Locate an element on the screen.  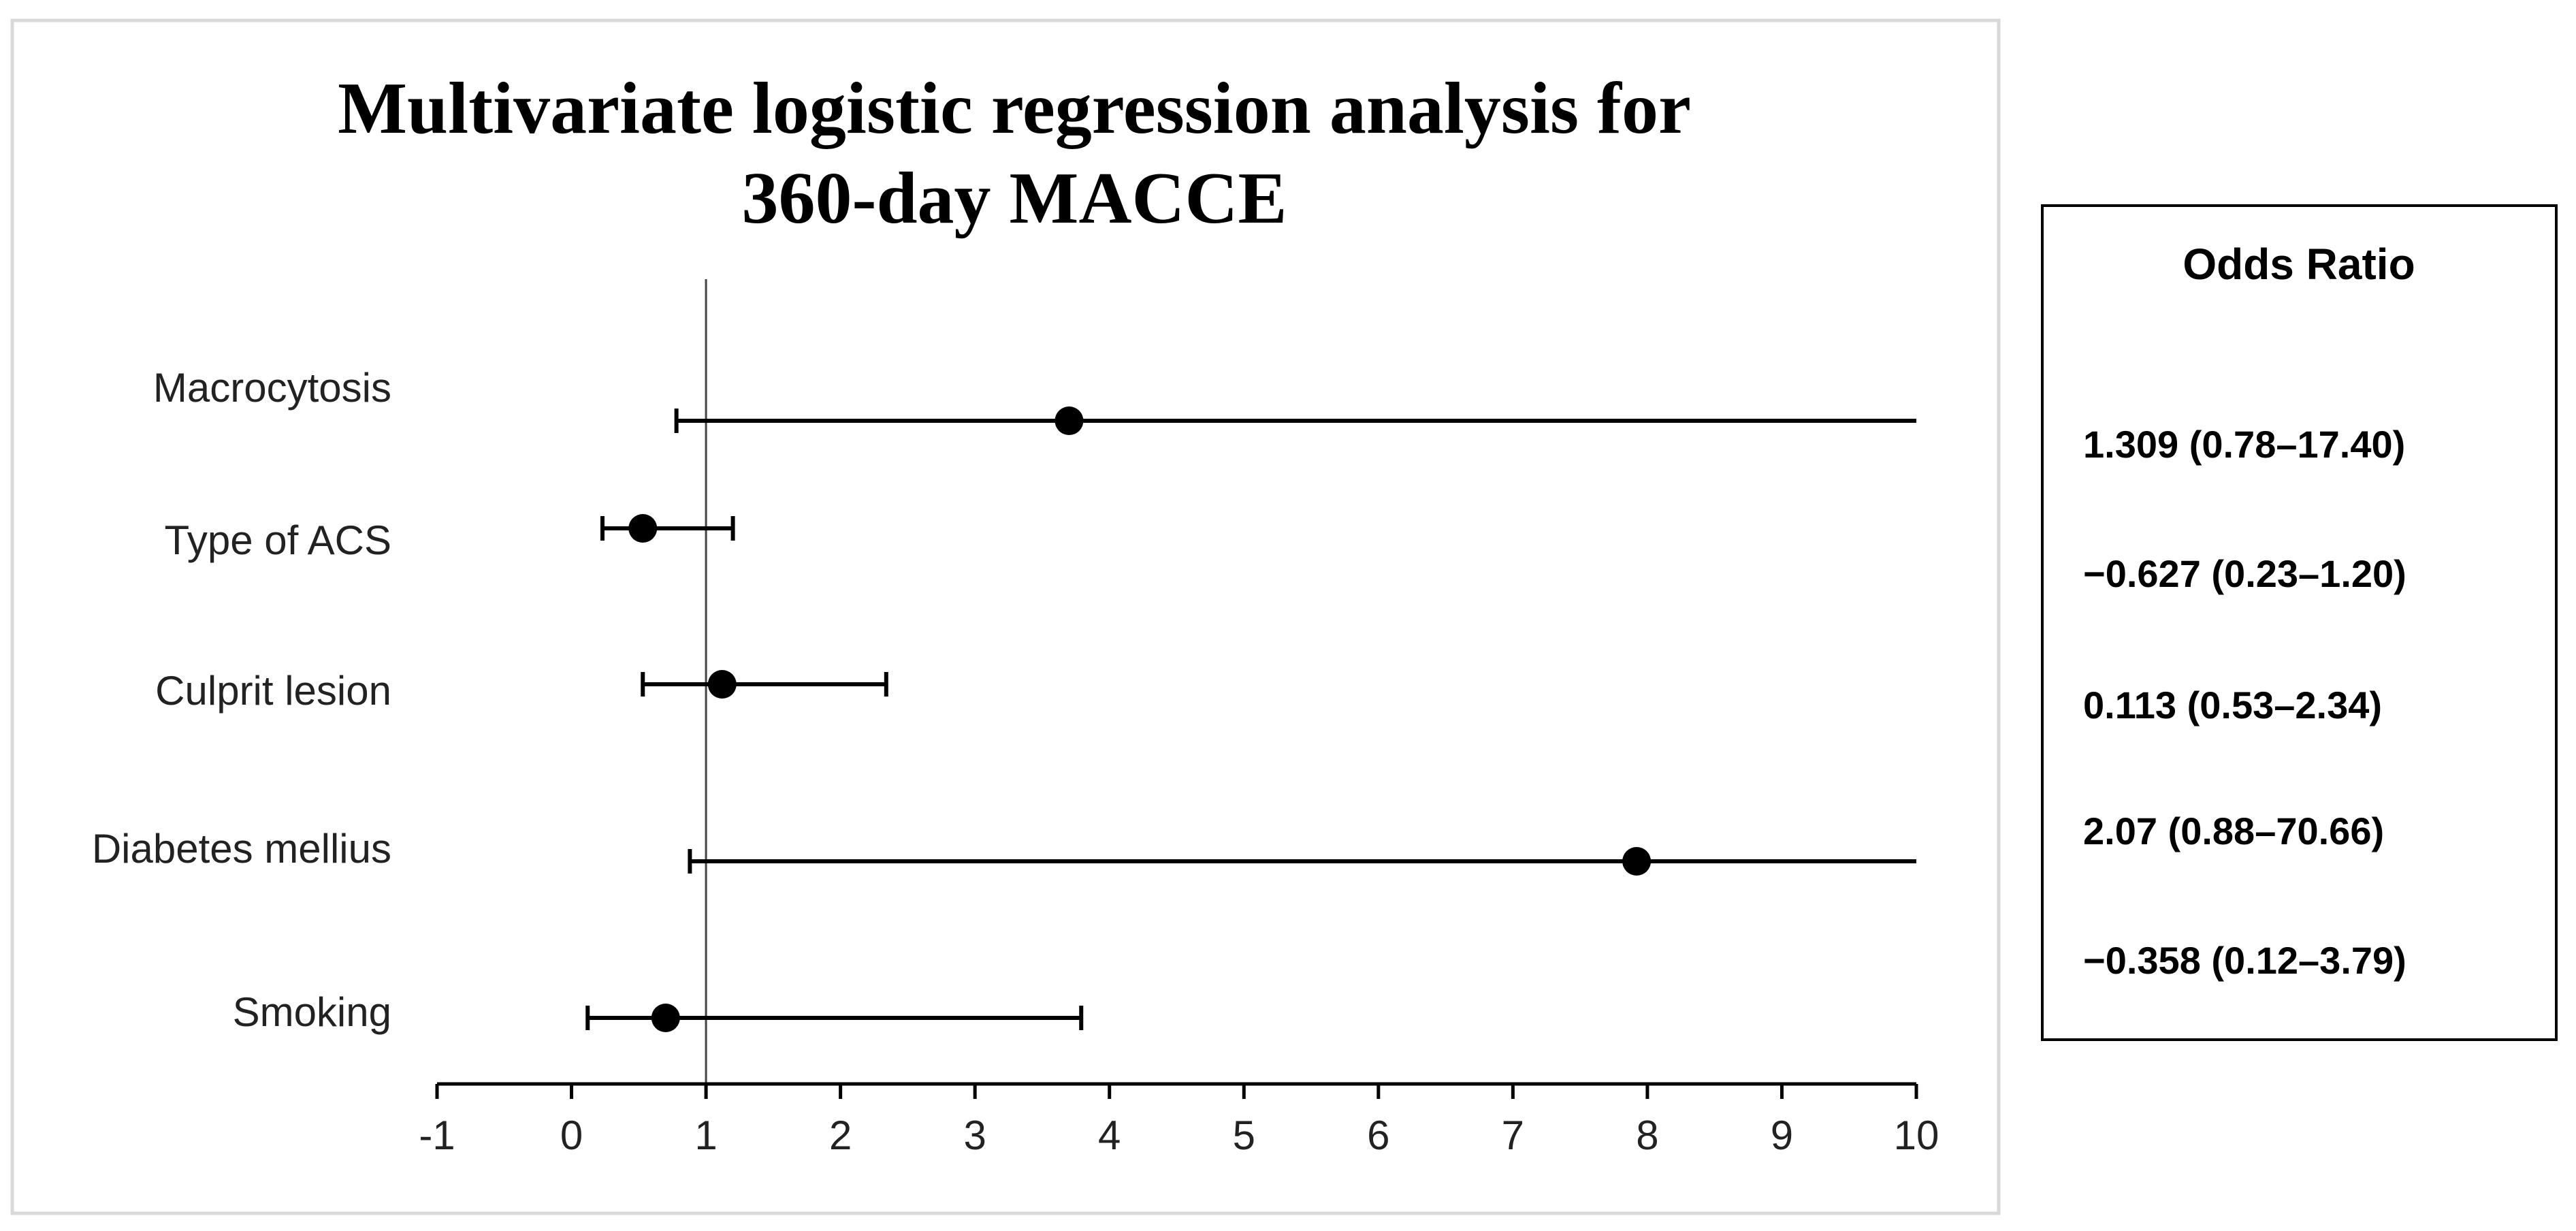
x-tick-label: 9 is located at coordinates (1782, 1135).